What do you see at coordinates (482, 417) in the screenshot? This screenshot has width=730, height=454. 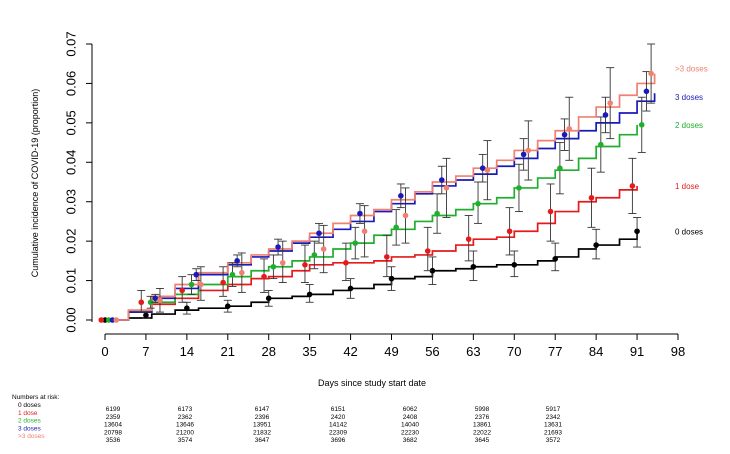 I see `risk-value: 2376` at bounding box center [482, 417].